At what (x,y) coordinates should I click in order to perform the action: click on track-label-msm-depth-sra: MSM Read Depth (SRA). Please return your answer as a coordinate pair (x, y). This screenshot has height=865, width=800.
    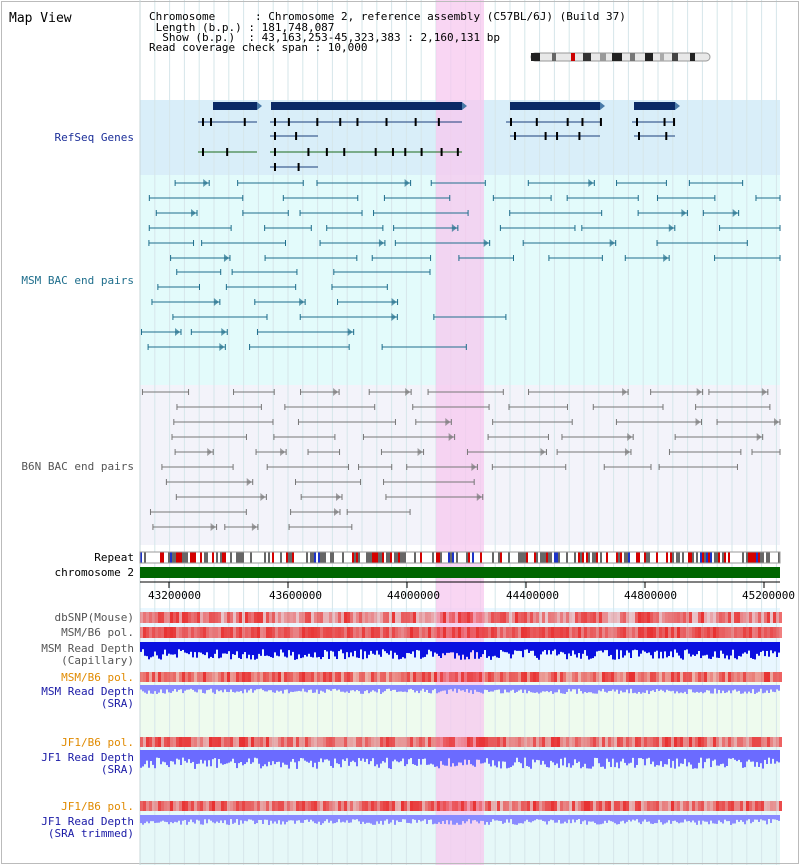
    Looking at the image, I should click on (87, 697).